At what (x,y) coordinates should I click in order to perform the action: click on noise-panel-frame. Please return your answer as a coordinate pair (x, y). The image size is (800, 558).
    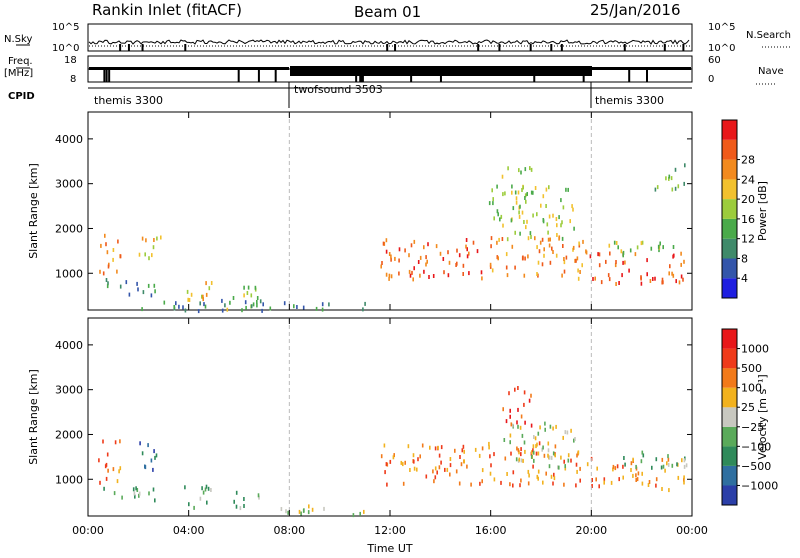
    Looking at the image, I should click on (390, 37).